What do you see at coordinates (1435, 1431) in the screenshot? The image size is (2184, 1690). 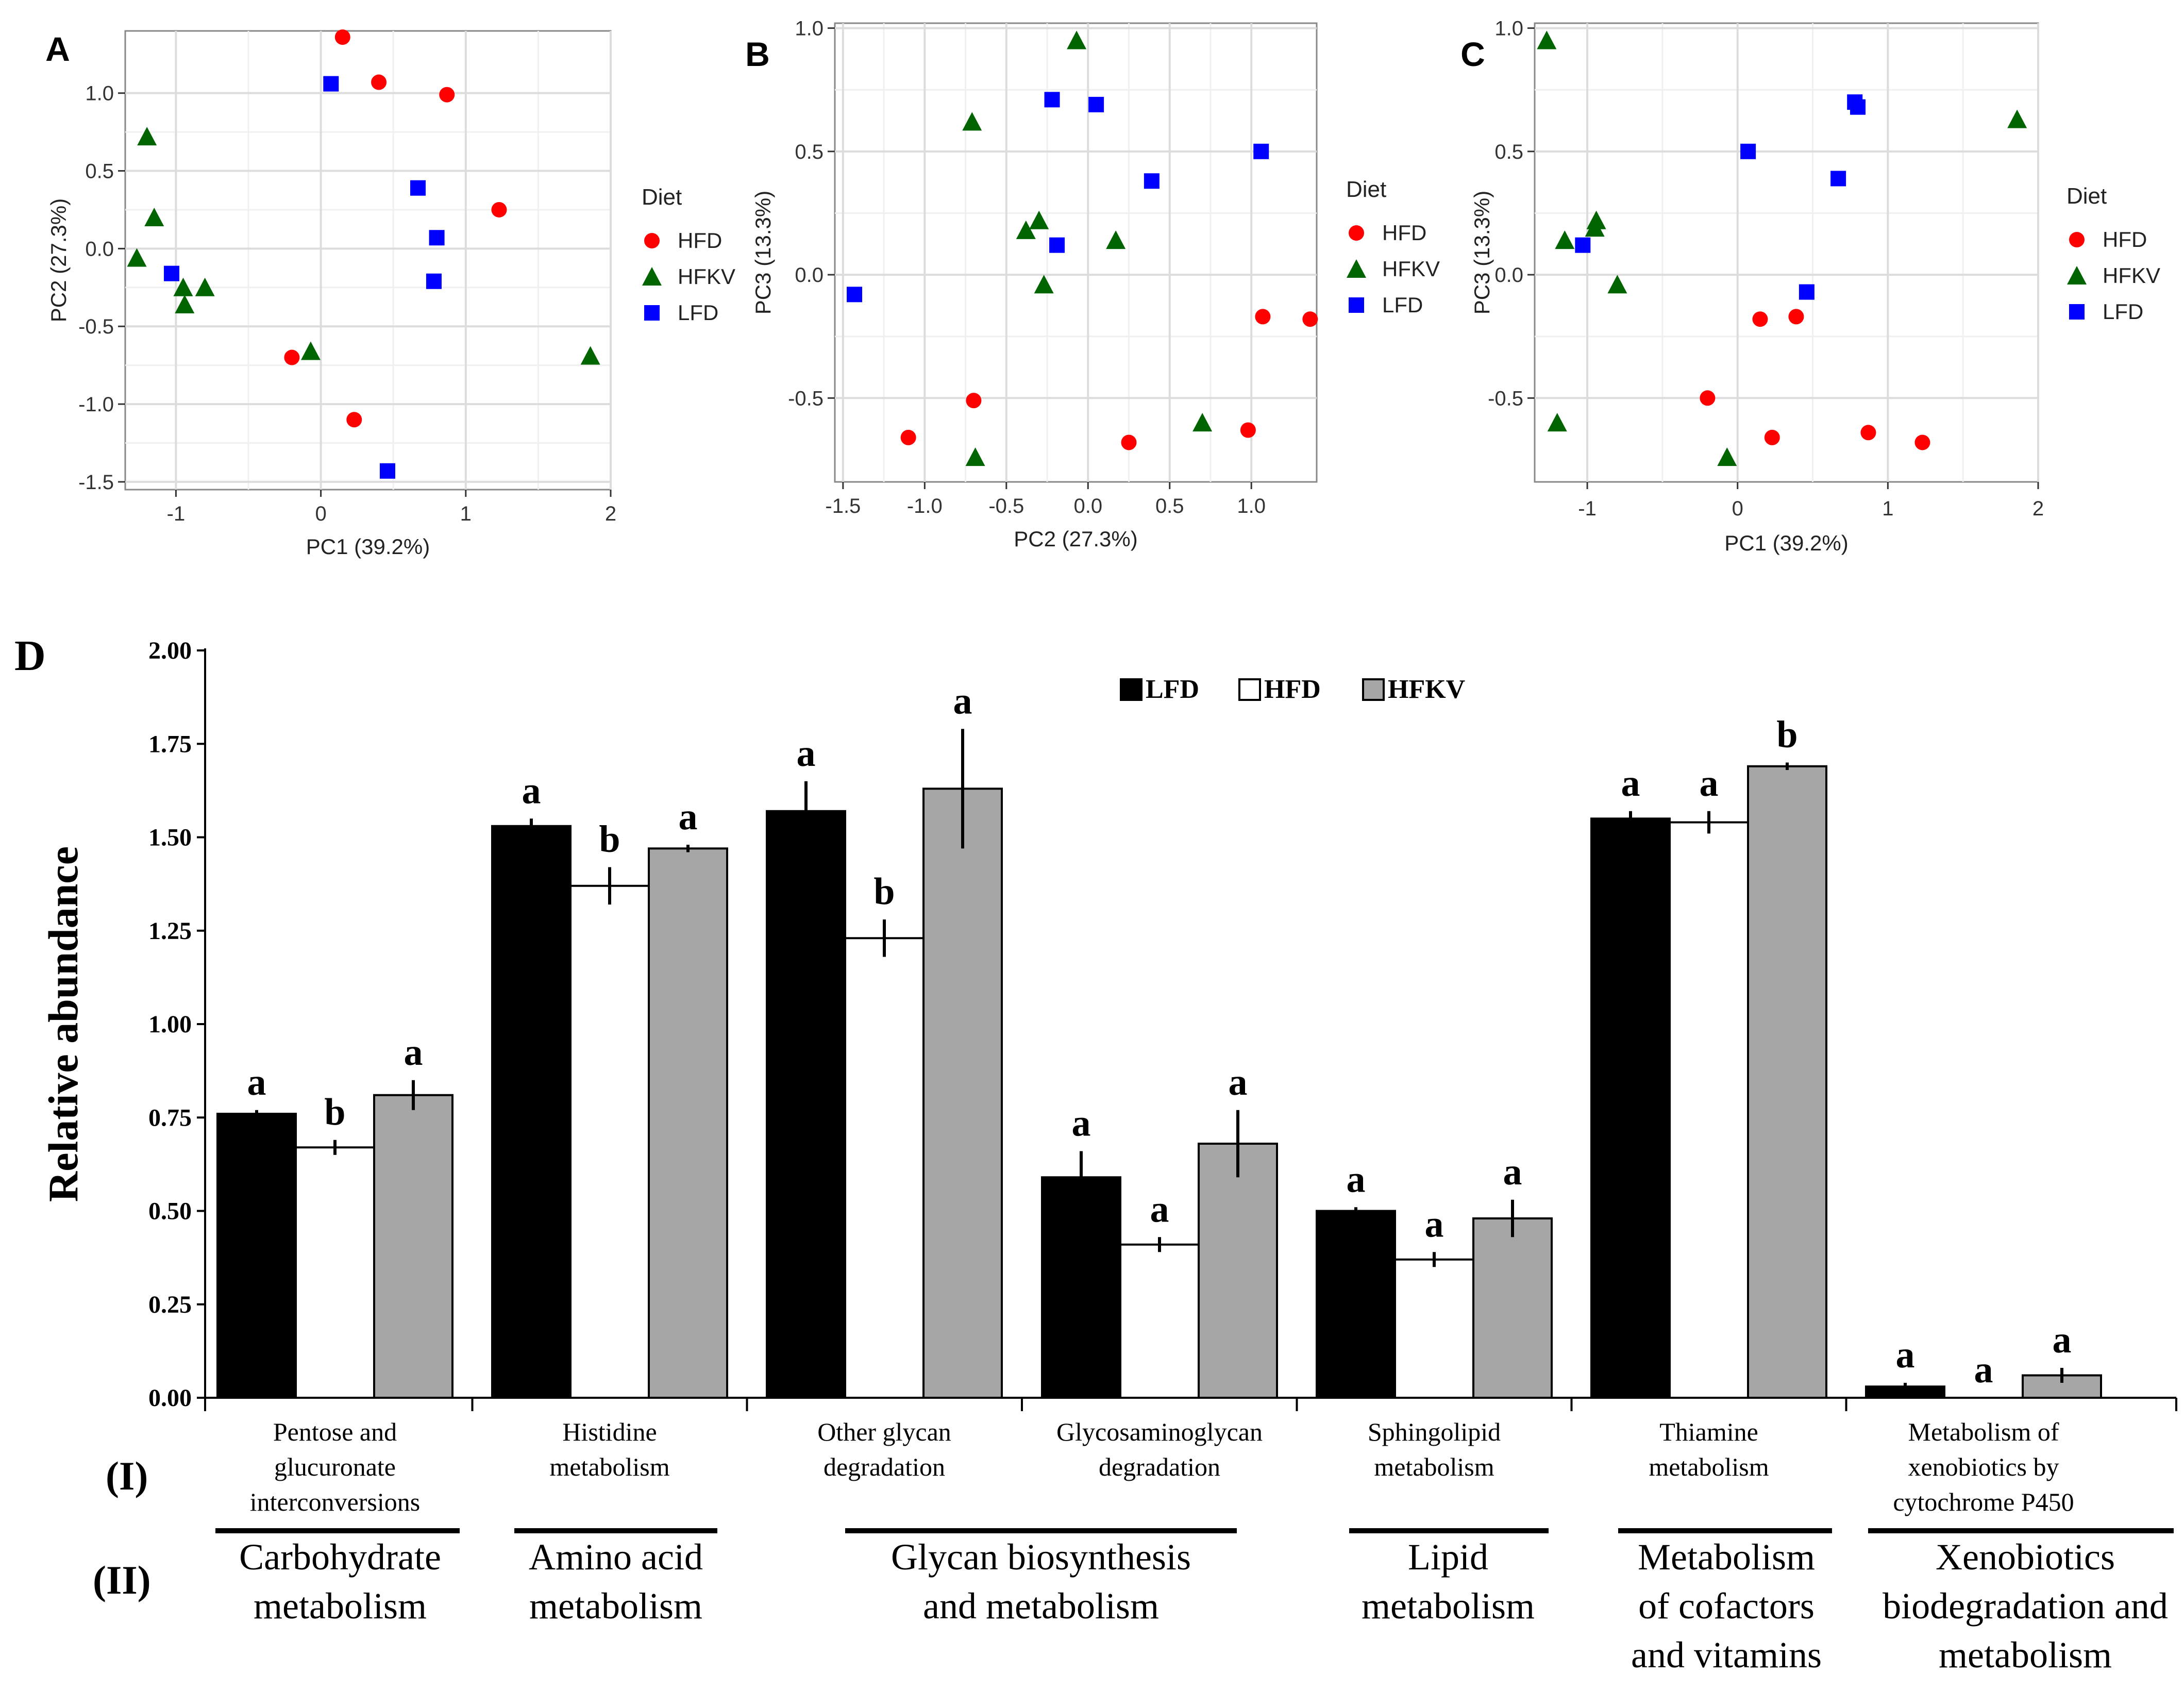 I see `category-label: Sphingolipid` at bounding box center [1435, 1431].